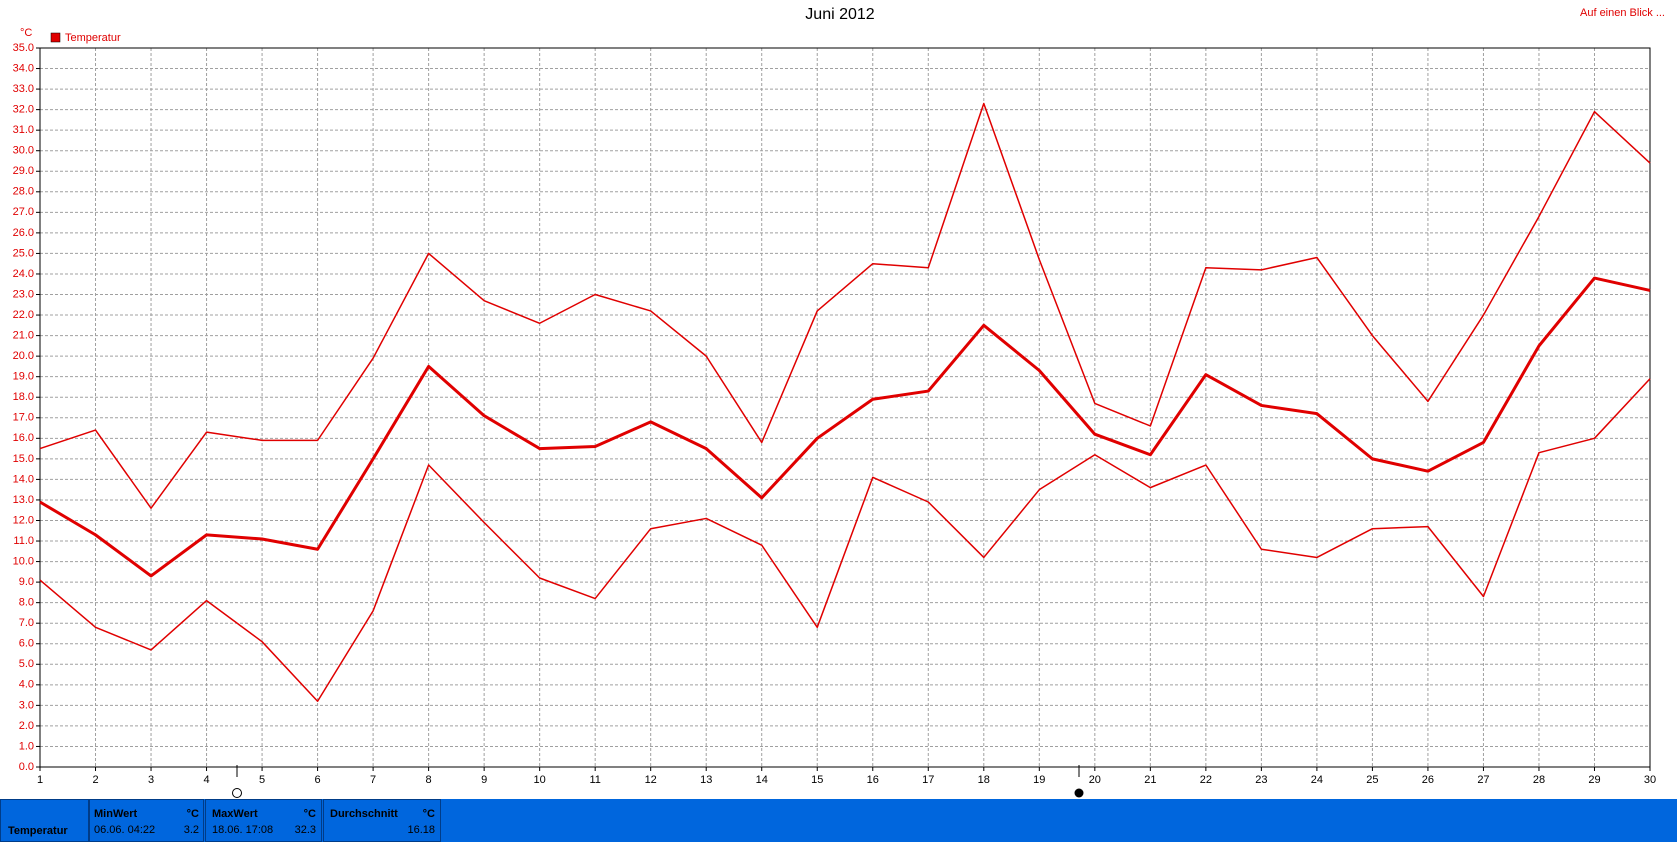 This screenshot has height=842, width=1677. Describe the element at coordinates (26, 582) in the screenshot. I see `y-tick-label: 9.0` at that location.